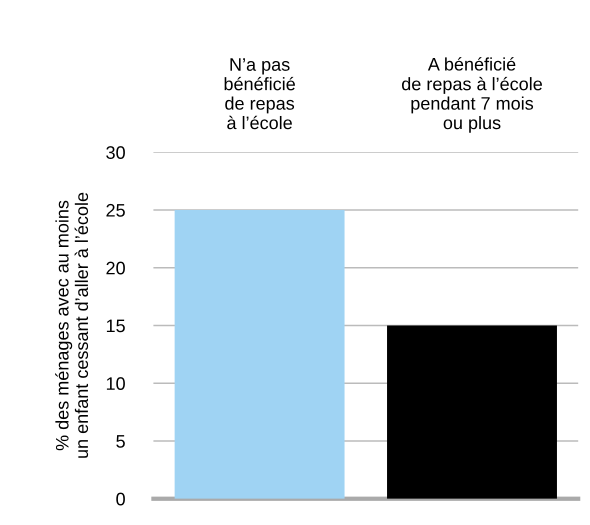 The image size is (590, 525). I want to click on y-tick-label: 15, so click(115, 326).